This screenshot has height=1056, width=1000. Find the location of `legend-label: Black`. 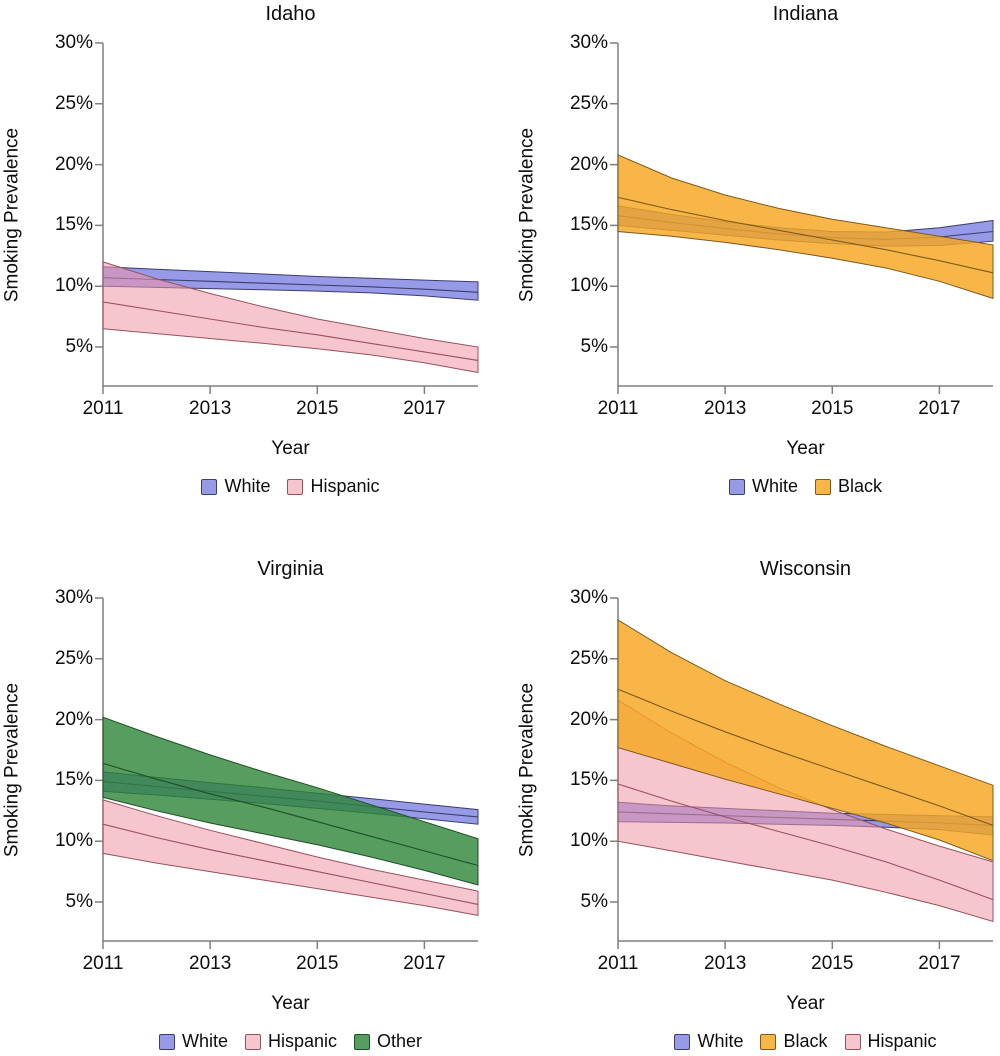

legend-label: Black is located at coordinates (805, 1041).